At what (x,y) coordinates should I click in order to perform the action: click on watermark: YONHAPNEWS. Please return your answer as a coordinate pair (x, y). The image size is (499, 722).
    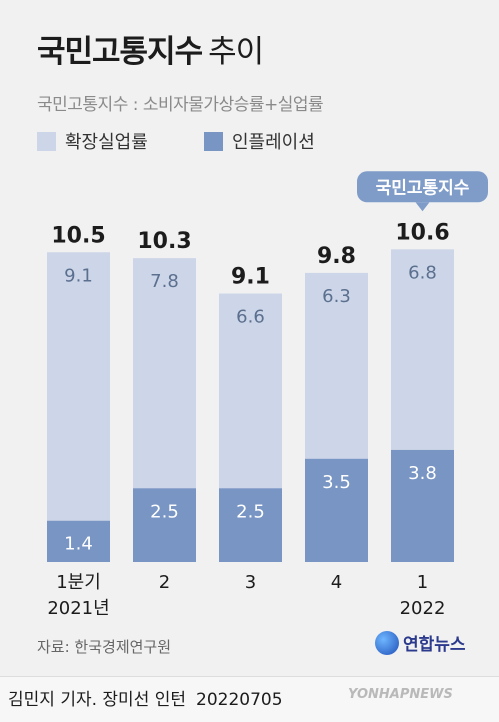
    Looking at the image, I should click on (400, 694).